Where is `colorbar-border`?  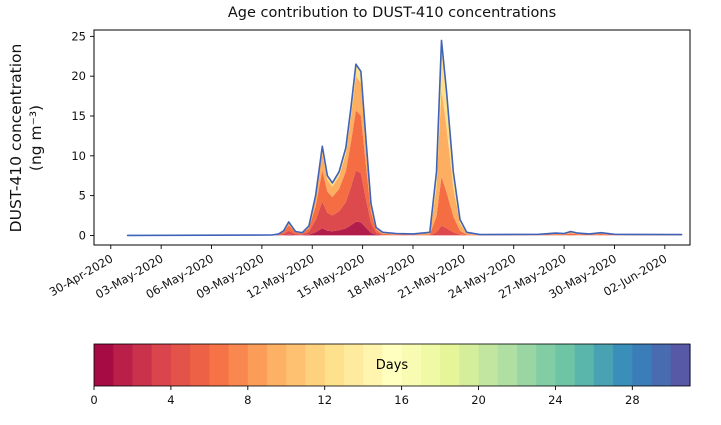 colorbar-border is located at coordinates (392, 365).